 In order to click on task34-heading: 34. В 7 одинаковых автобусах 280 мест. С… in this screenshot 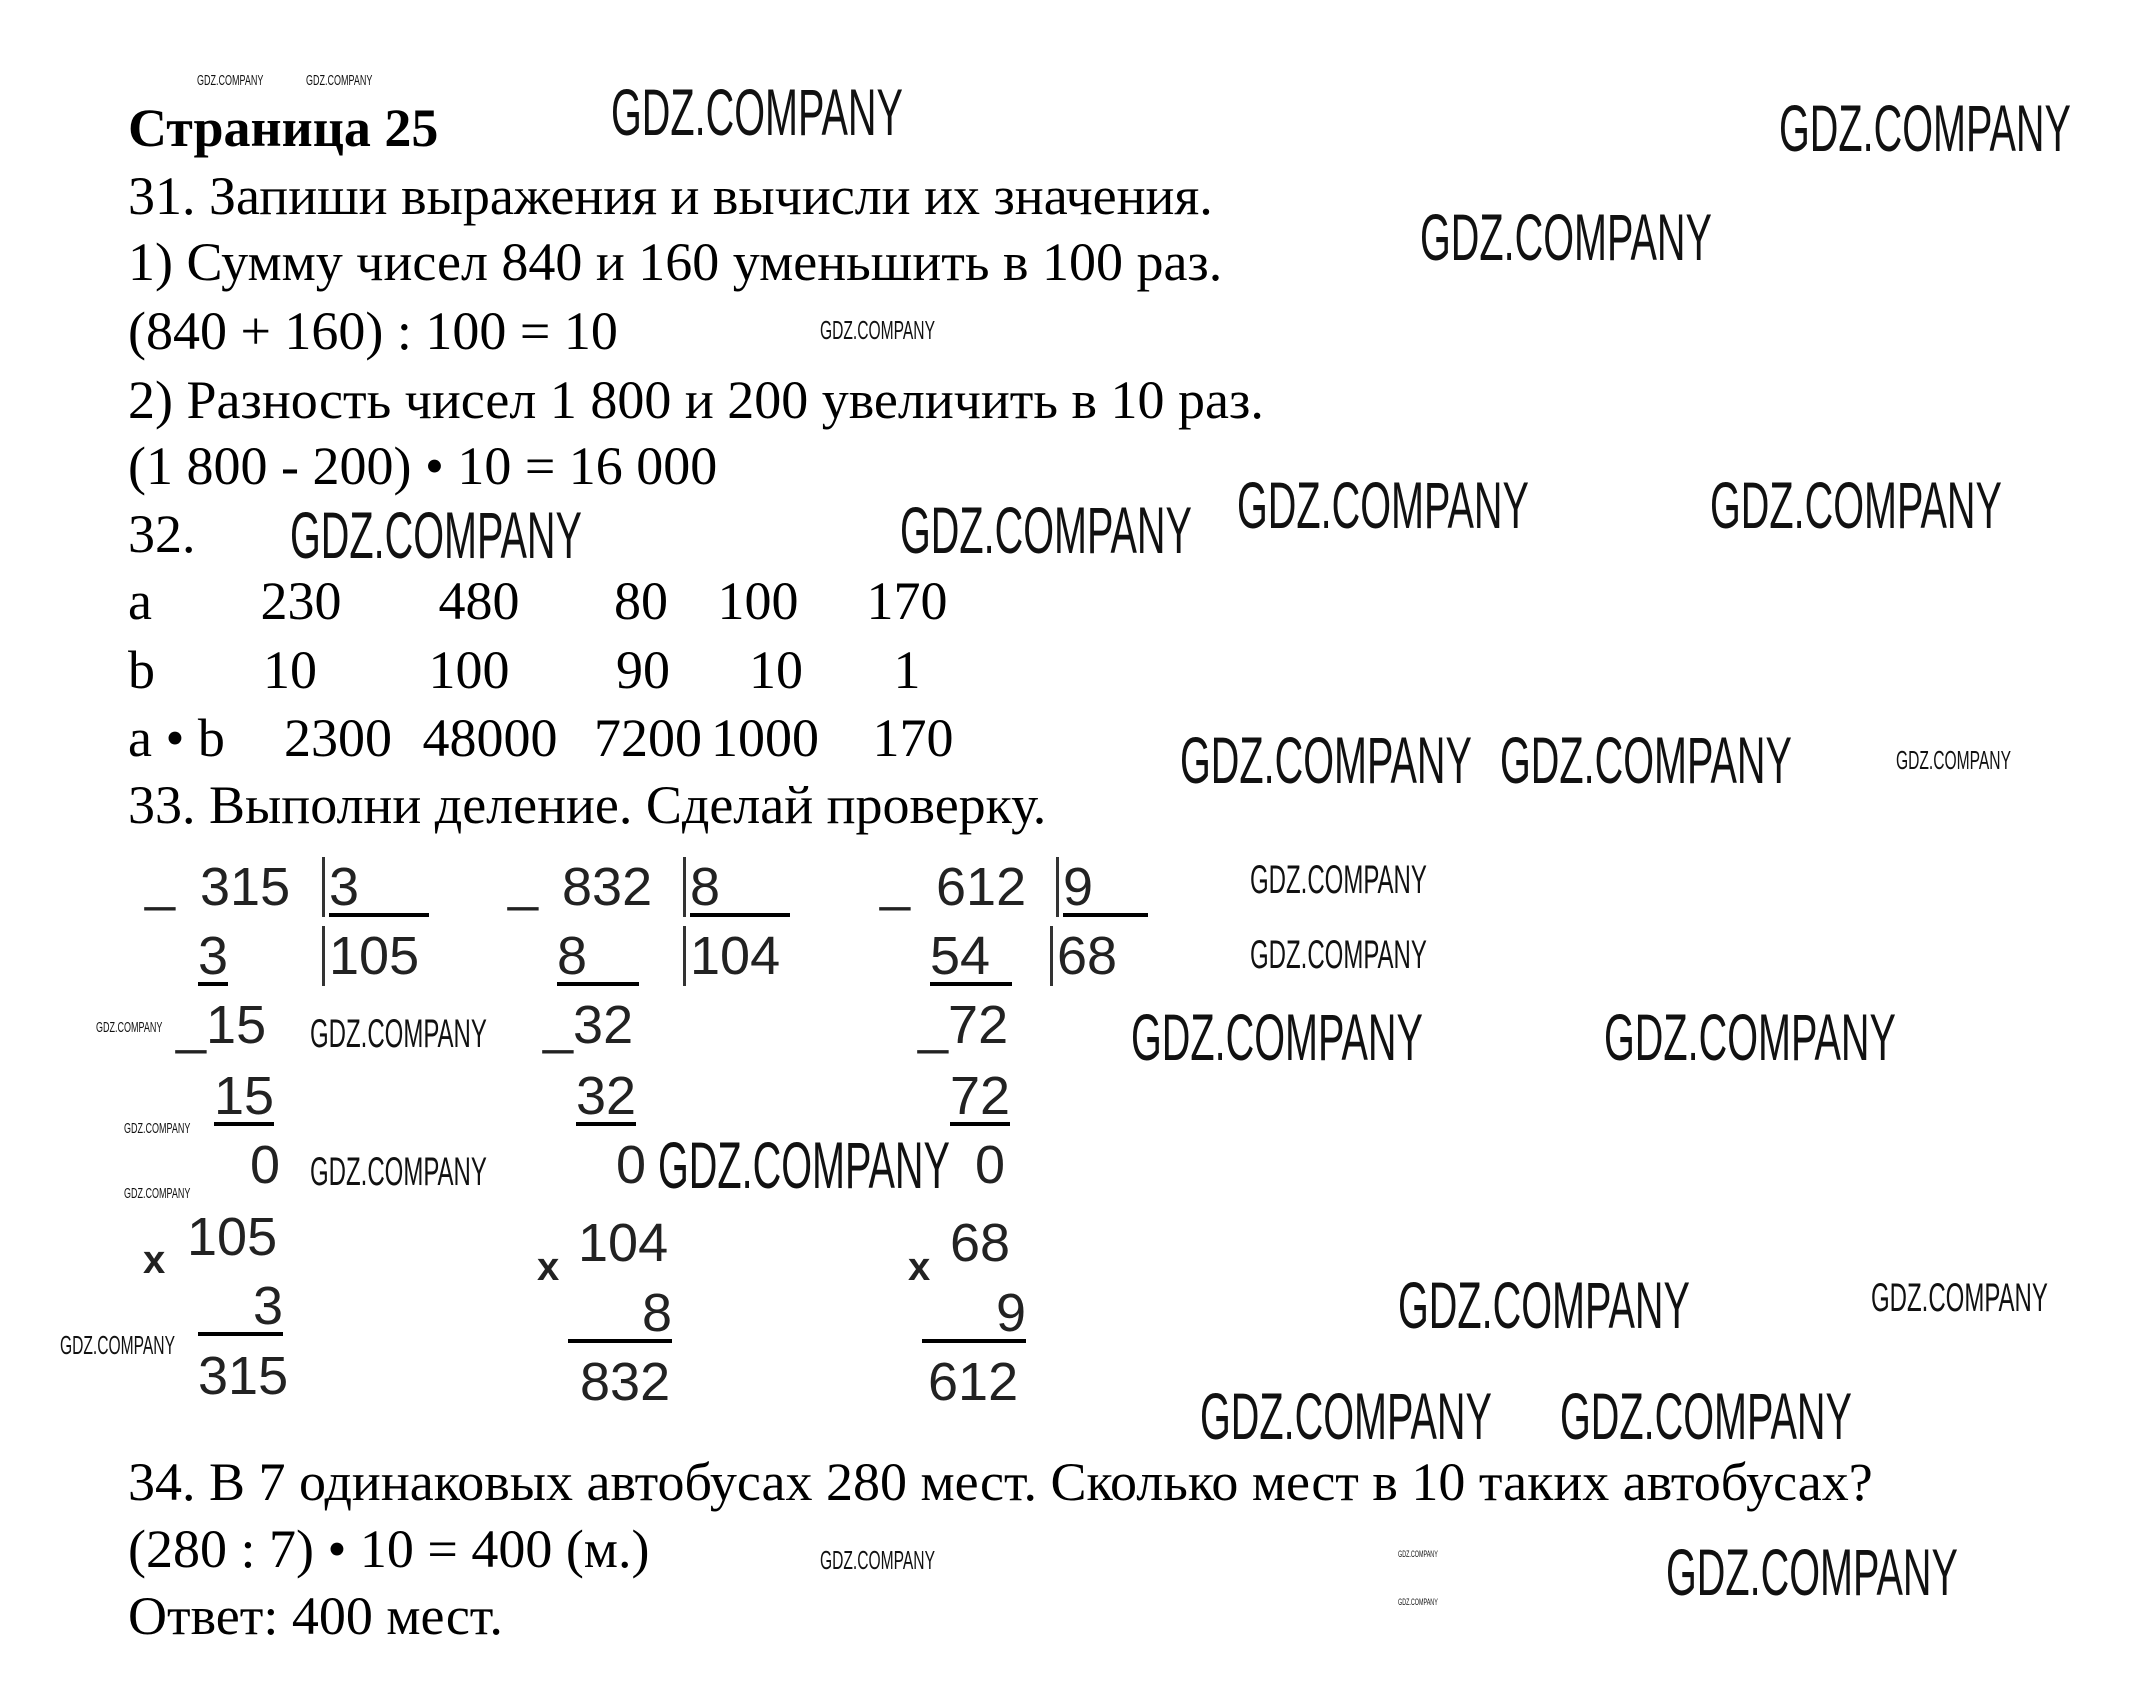, I will do `click(1000, 1482)`.